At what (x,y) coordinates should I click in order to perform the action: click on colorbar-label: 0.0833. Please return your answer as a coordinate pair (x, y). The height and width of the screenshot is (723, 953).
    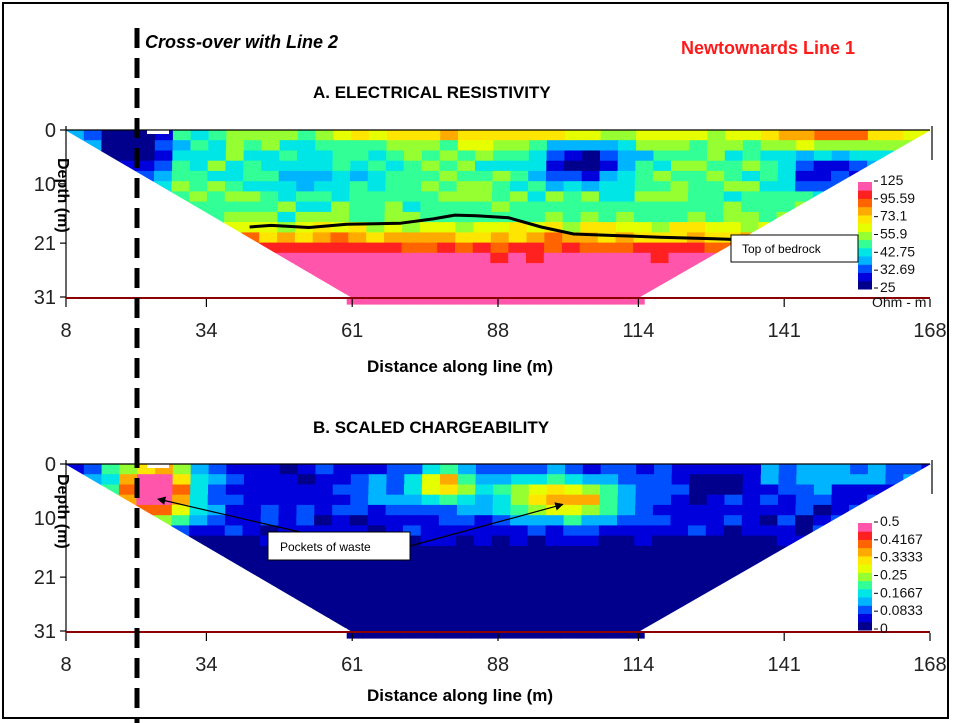
    Looking at the image, I should click on (901, 610).